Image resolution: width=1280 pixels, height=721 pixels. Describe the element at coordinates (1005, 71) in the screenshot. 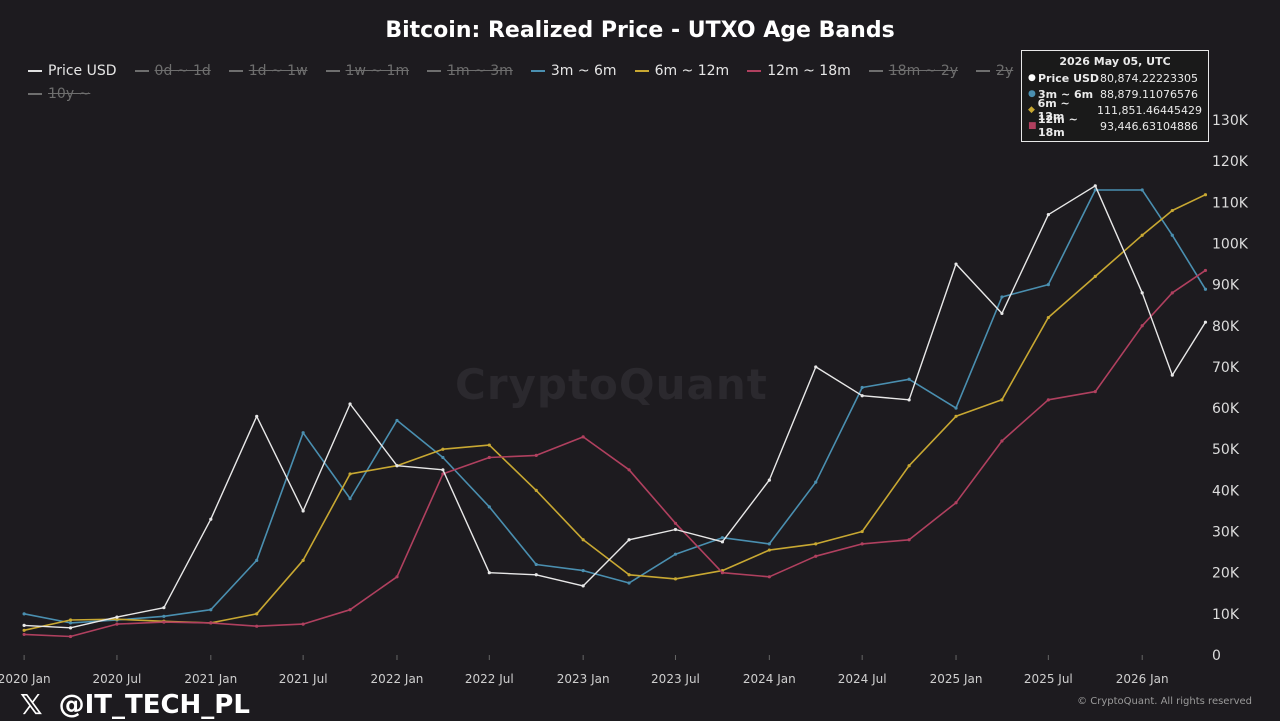

I see `legend-label: 2y` at that location.